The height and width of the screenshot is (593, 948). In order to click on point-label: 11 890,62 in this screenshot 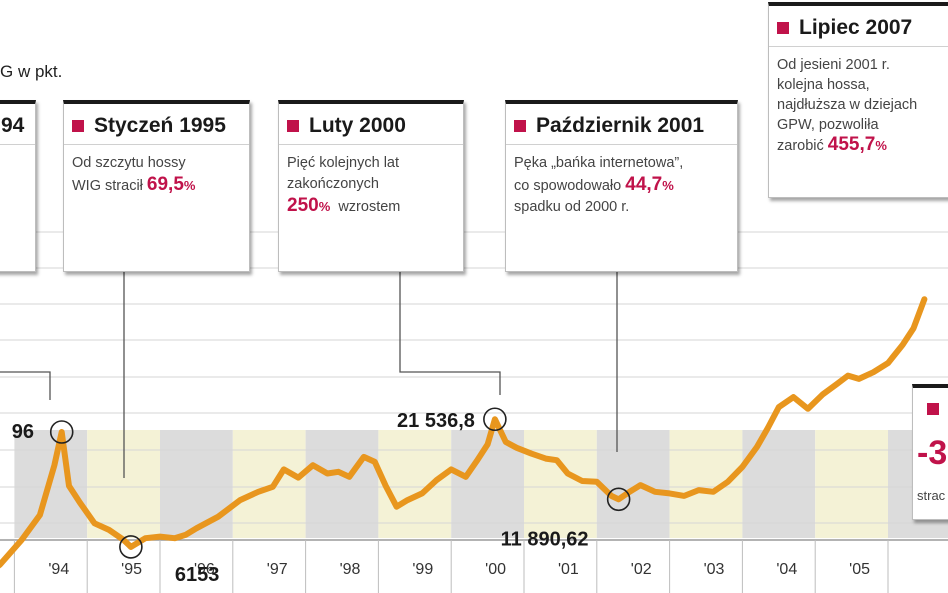, I will do `click(545, 539)`.